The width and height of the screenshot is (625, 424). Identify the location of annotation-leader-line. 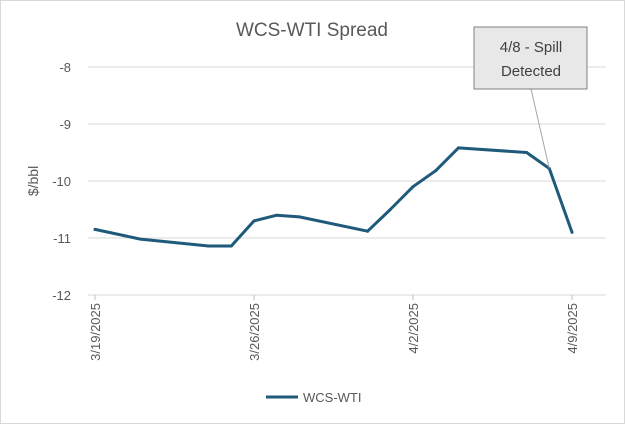
(540, 128).